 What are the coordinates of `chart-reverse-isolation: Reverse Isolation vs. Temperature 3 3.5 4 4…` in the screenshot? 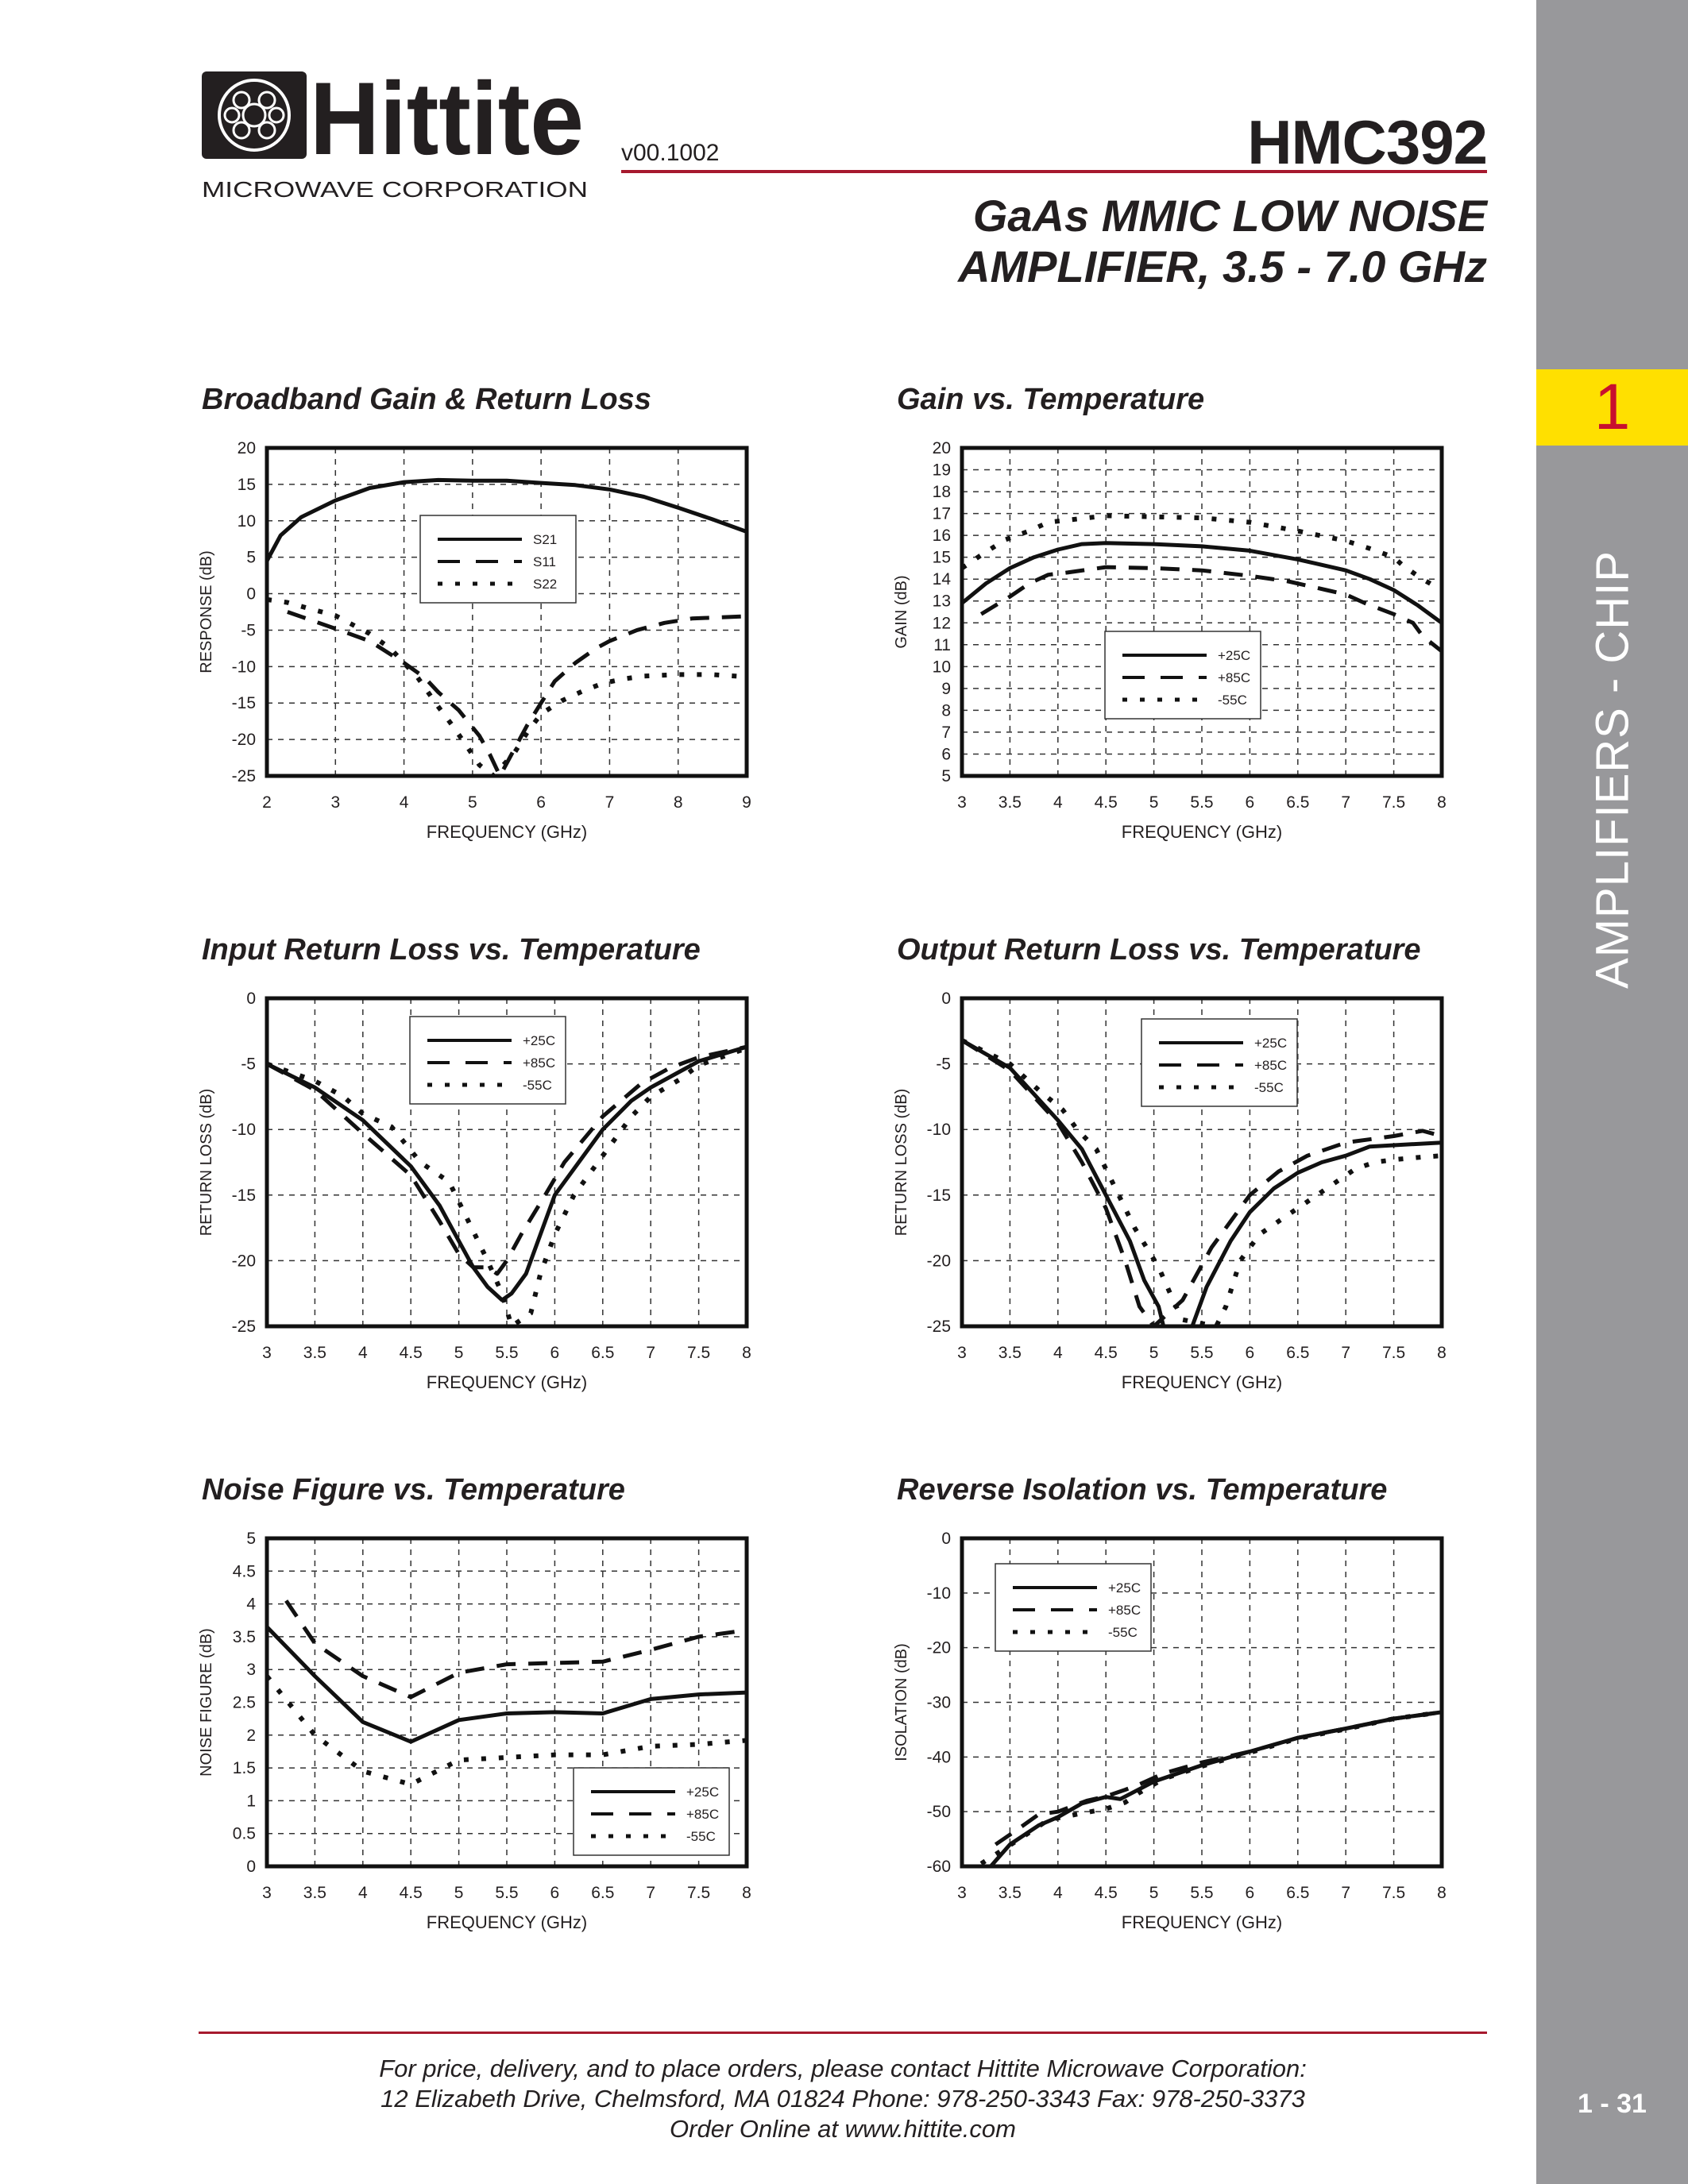 It's located at (1184, 1711).